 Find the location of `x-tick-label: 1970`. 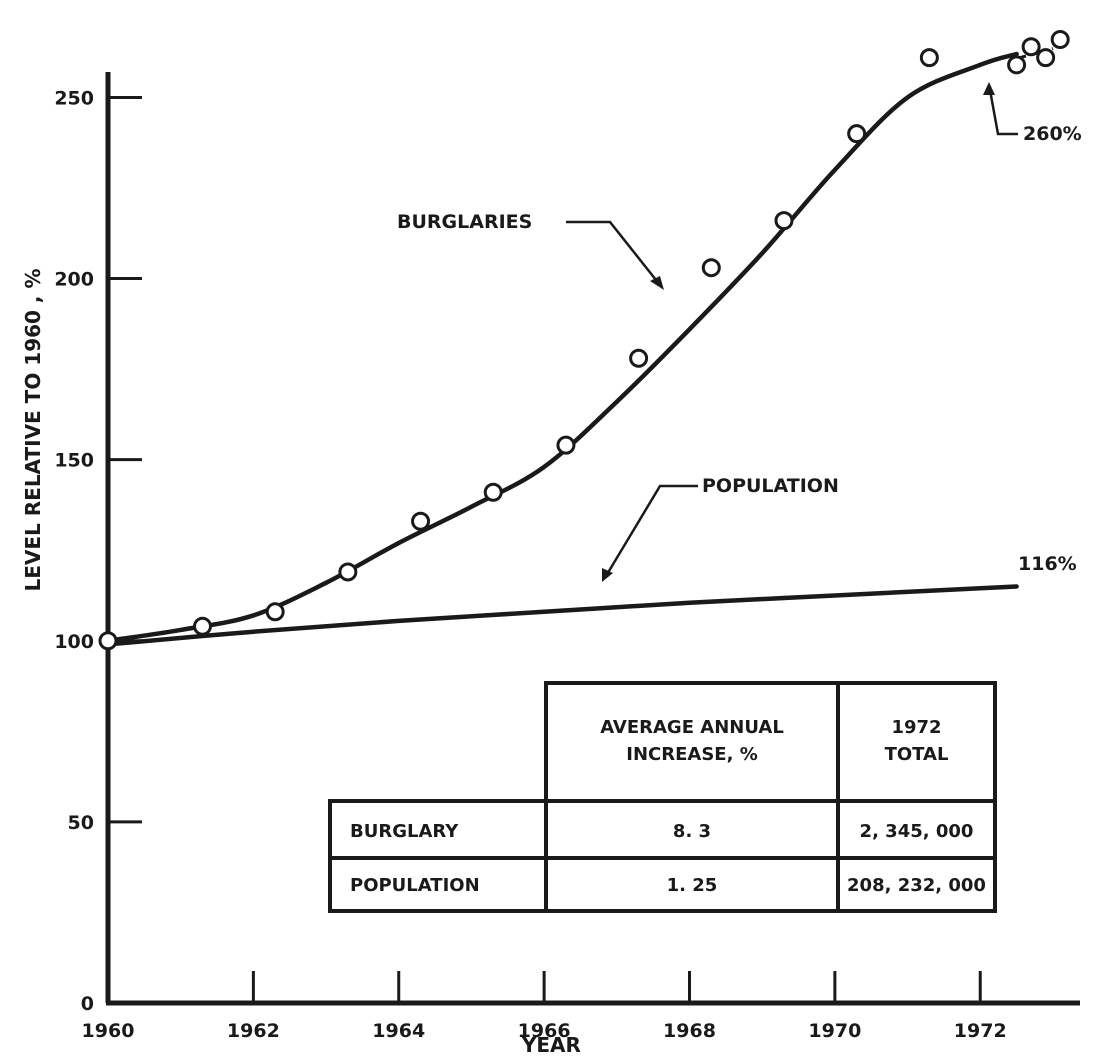

x-tick-label: 1970 is located at coordinates (834, 1031).